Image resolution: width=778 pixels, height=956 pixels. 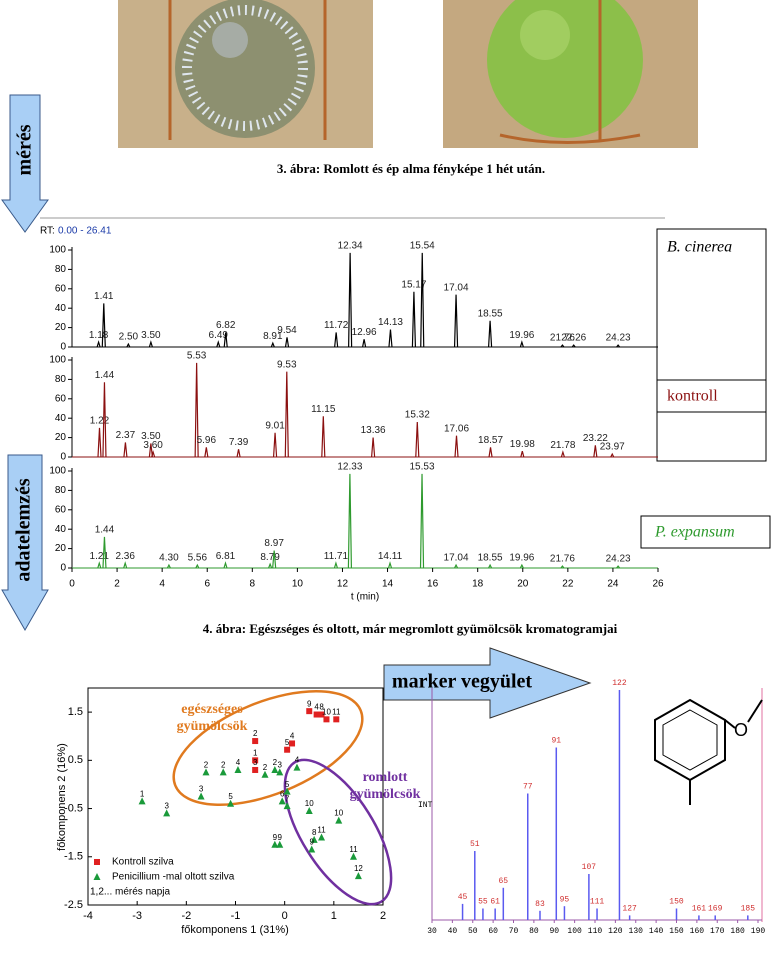 What do you see at coordinates (85, 231) in the screenshot?
I see `rt-range: 0.00 - 26.41` at bounding box center [85, 231].